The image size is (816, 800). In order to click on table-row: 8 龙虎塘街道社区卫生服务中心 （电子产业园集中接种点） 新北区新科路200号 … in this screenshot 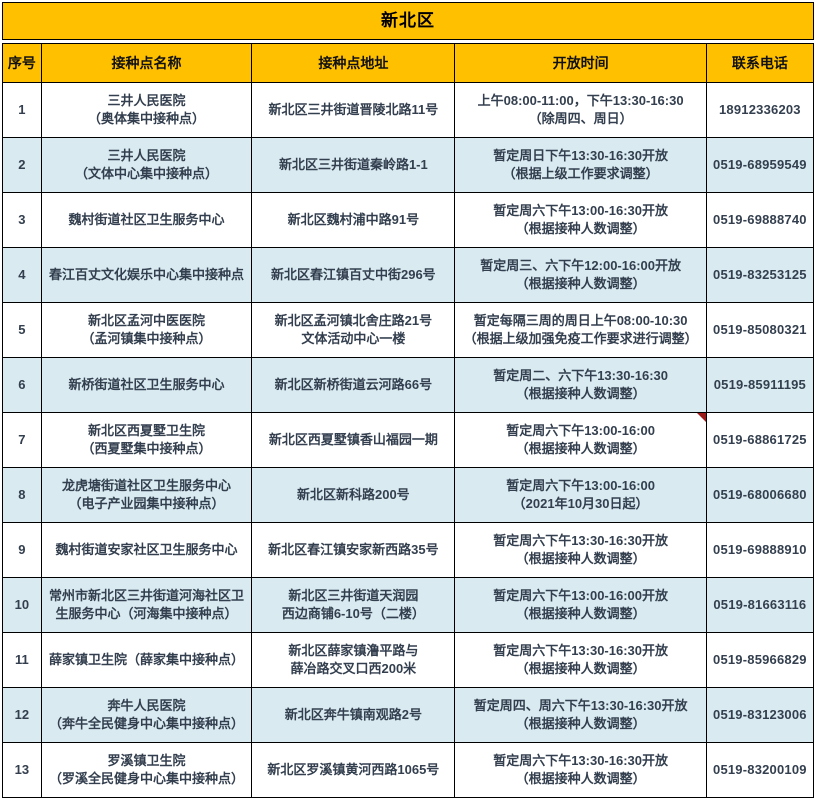, I will do `click(408, 495)`.